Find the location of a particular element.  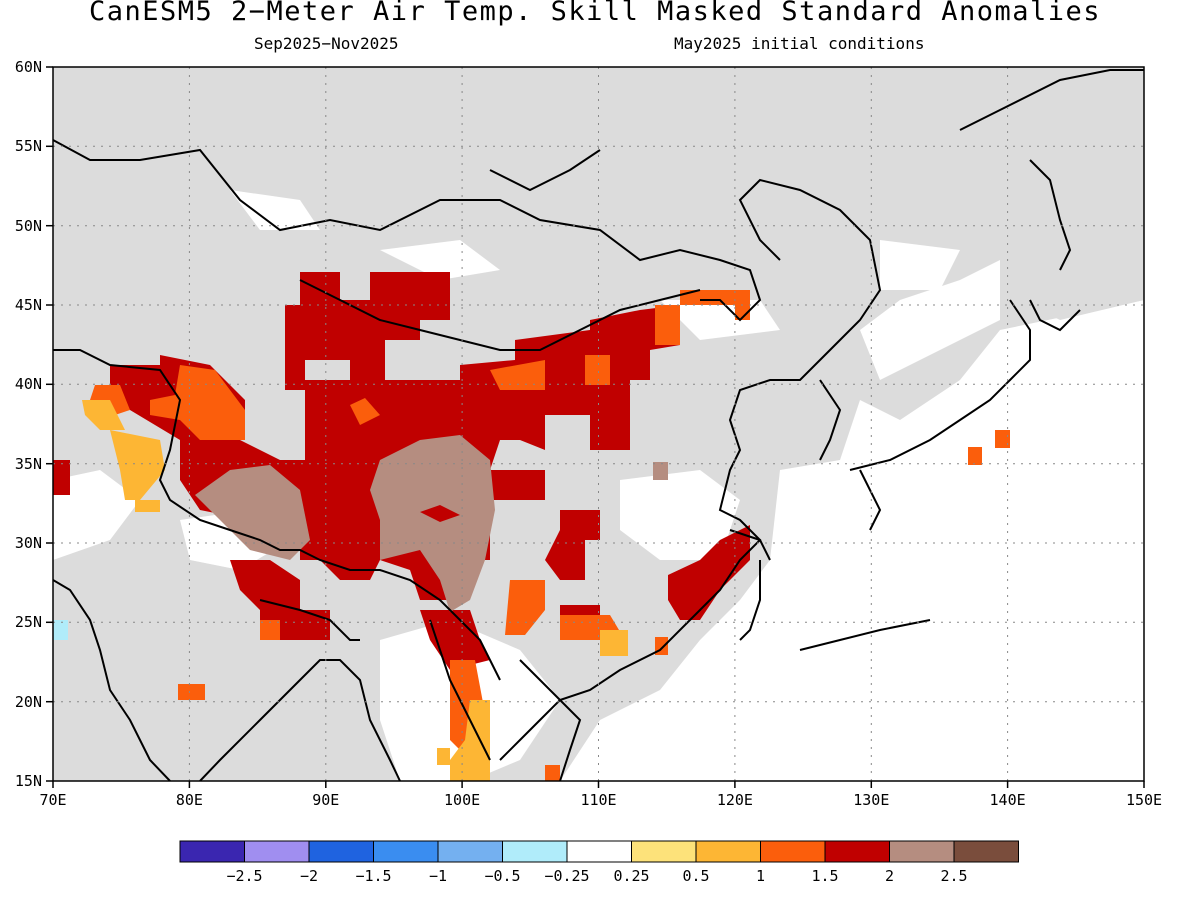

colorbar-label: −2 is located at coordinates (309, 876).